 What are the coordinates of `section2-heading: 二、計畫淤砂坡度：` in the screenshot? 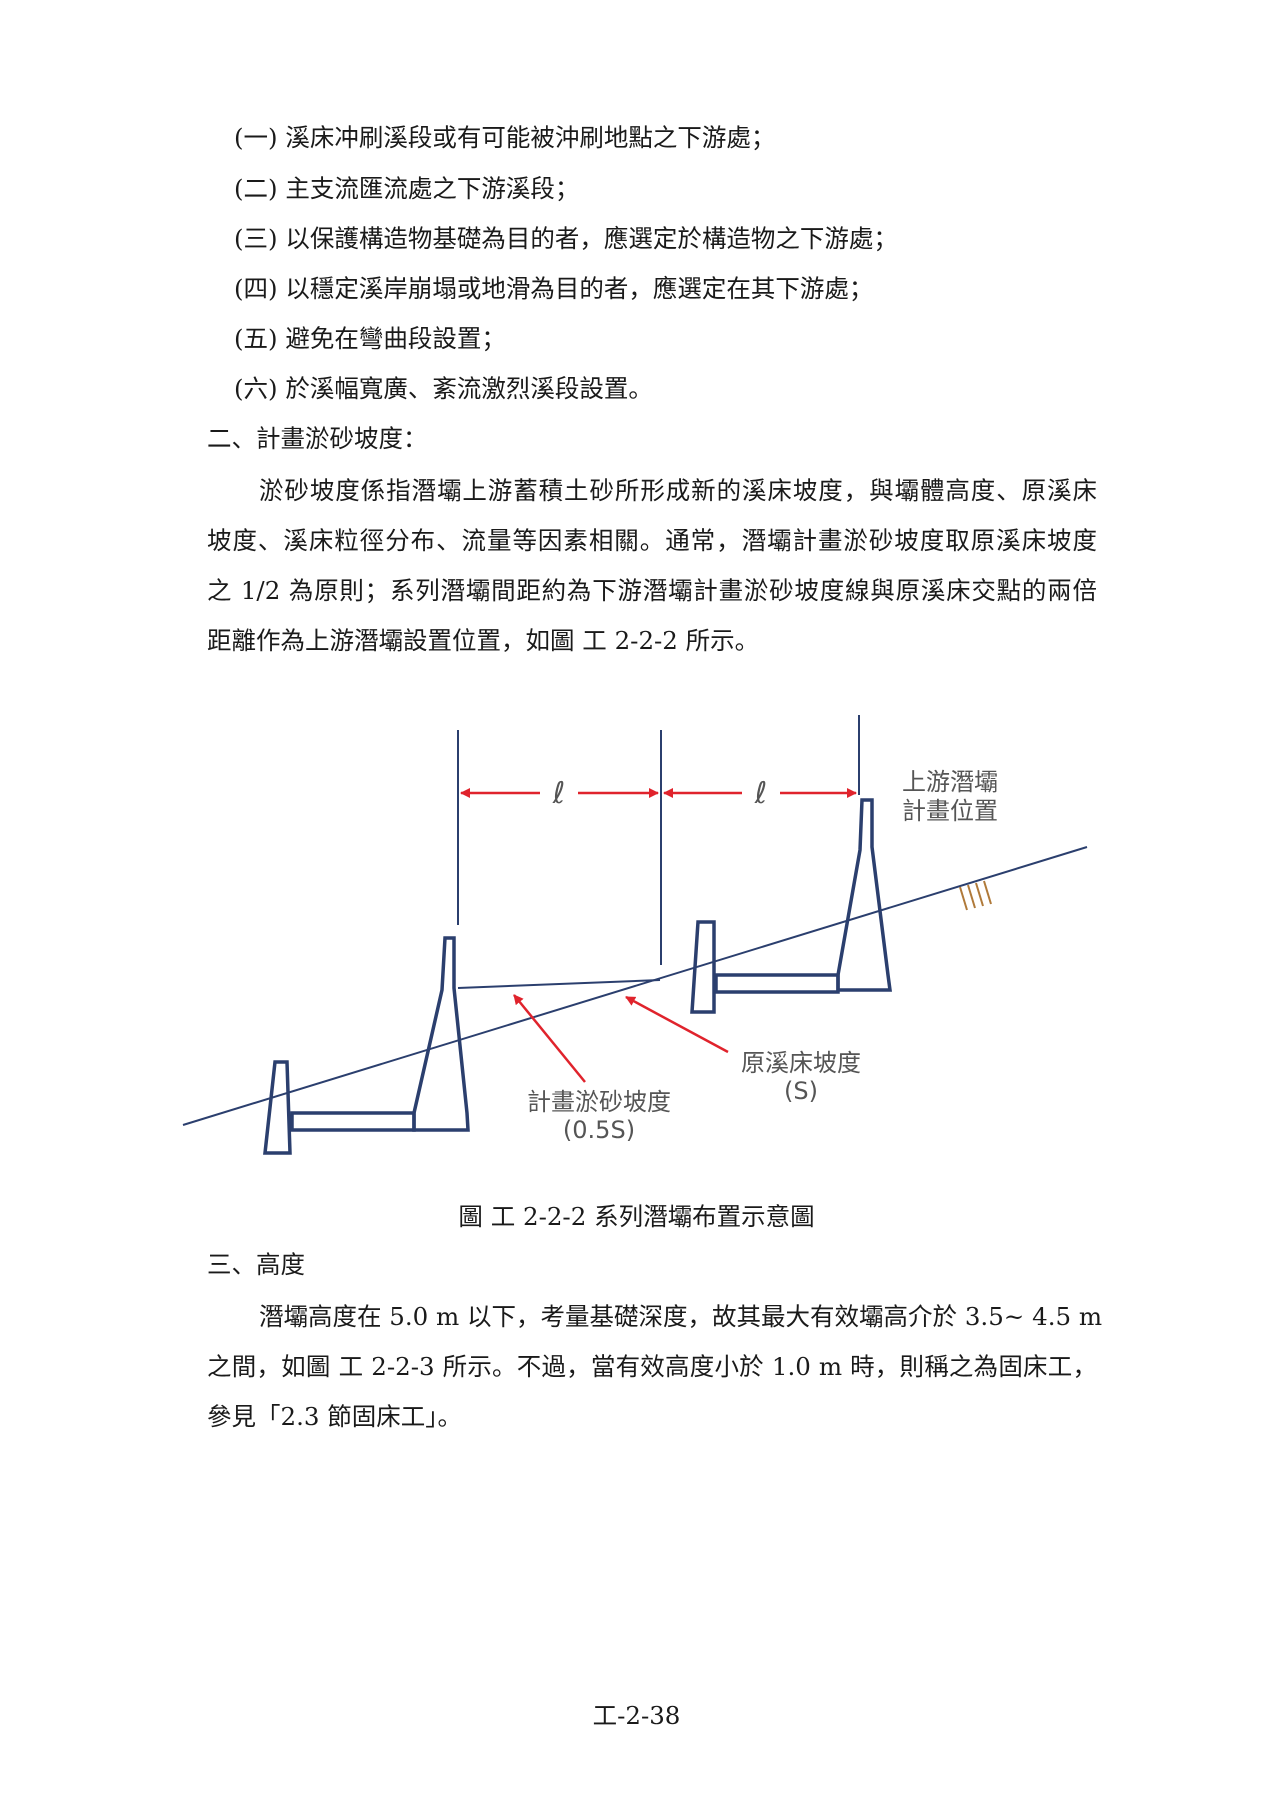 It's located at (317, 438).